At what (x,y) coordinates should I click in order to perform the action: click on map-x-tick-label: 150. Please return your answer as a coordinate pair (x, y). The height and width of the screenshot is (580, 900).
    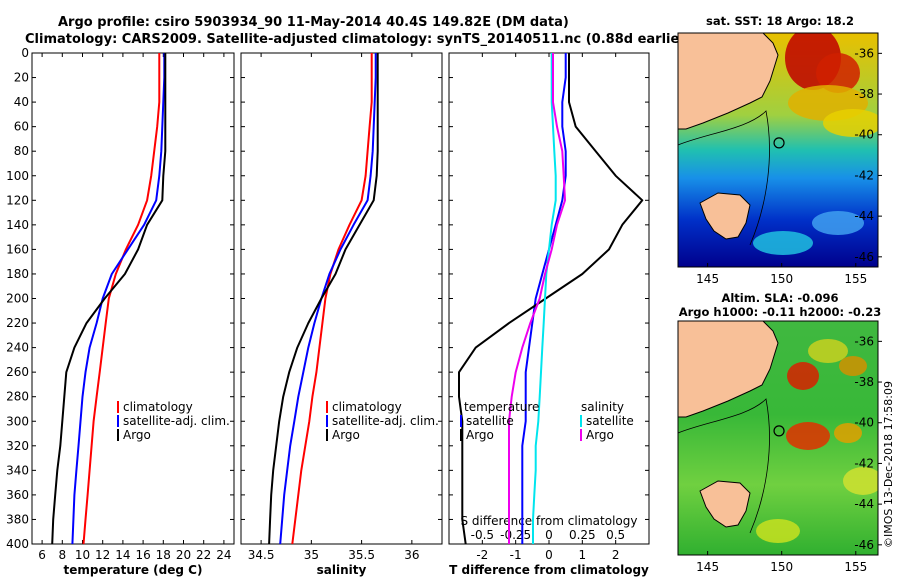
    Looking at the image, I should click on (781, 567).